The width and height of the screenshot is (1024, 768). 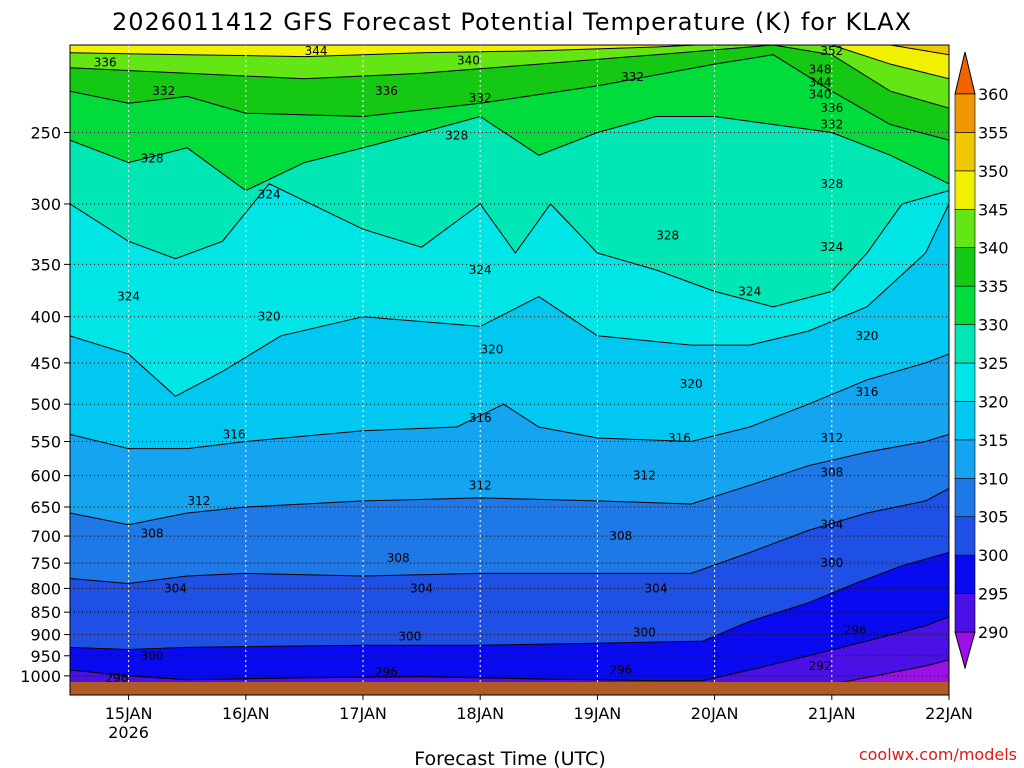 What do you see at coordinates (993, 555) in the screenshot?
I see `colorbar-tick-label: 300` at bounding box center [993, 555].